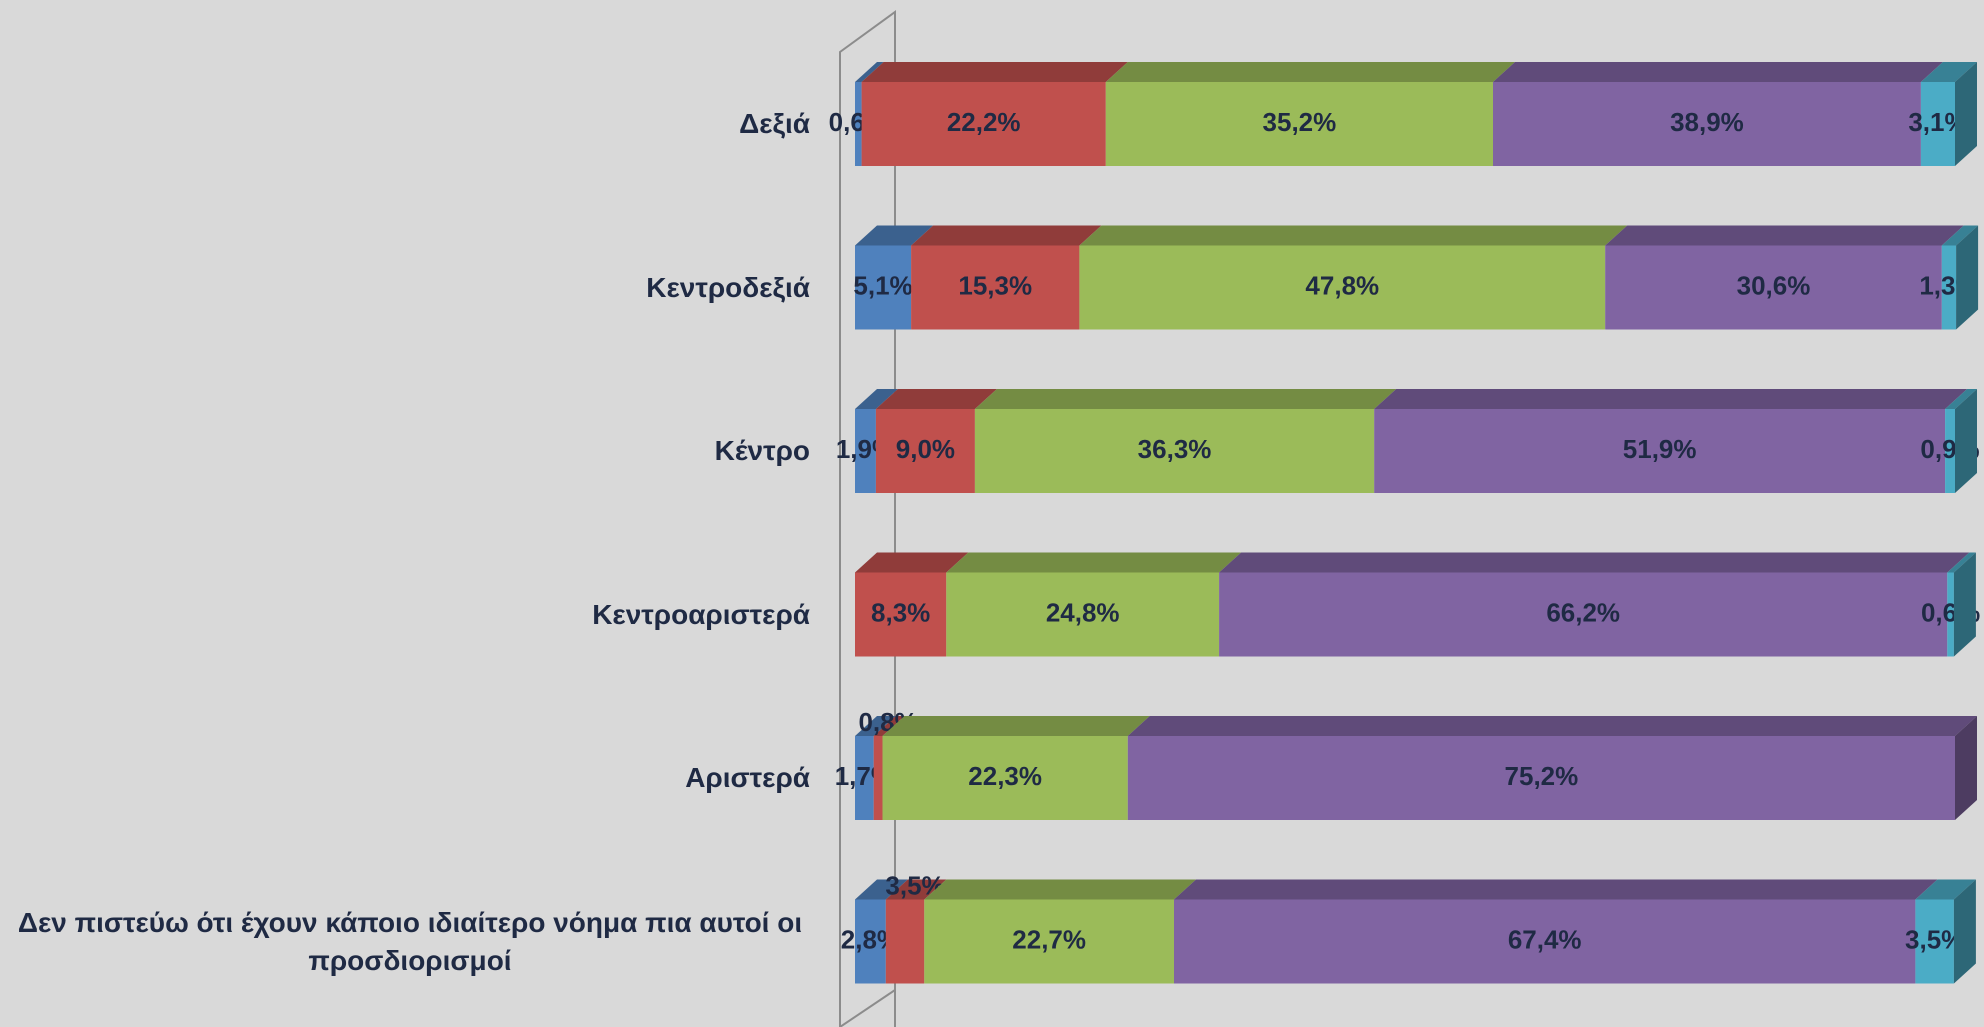 The image size is (1984, 1027). I want to click on value-label: 36,3%, so click(1175, 449).